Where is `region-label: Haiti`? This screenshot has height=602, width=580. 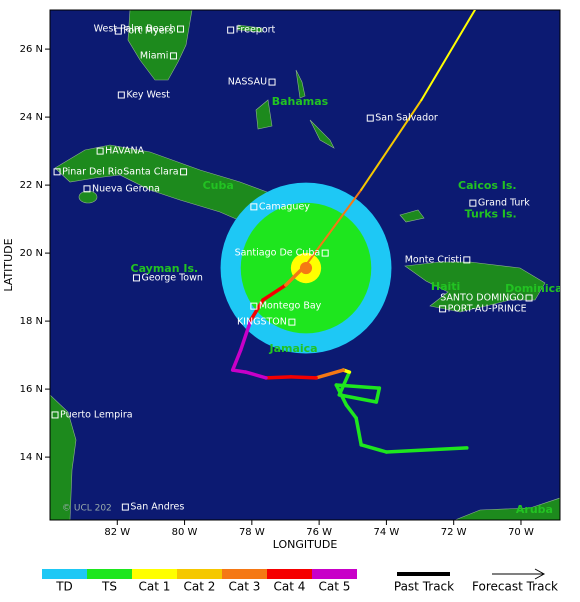 region-label: Haiti is located at coordinates (445, 286).